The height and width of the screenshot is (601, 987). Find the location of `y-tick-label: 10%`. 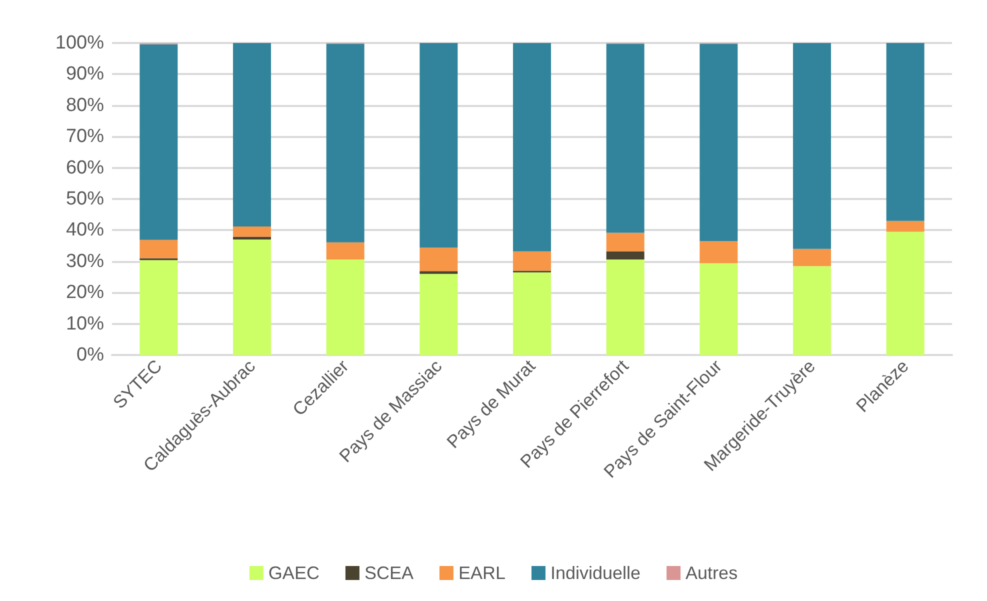

y-tick-label: 10% is located at coordinates (85, 323).